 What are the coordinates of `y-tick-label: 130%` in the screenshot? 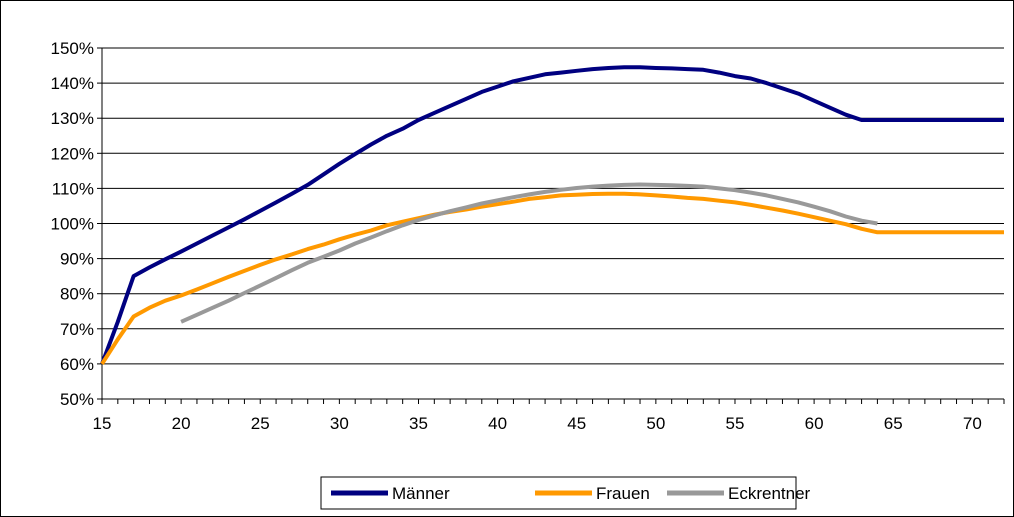 It's located at (72, 118).